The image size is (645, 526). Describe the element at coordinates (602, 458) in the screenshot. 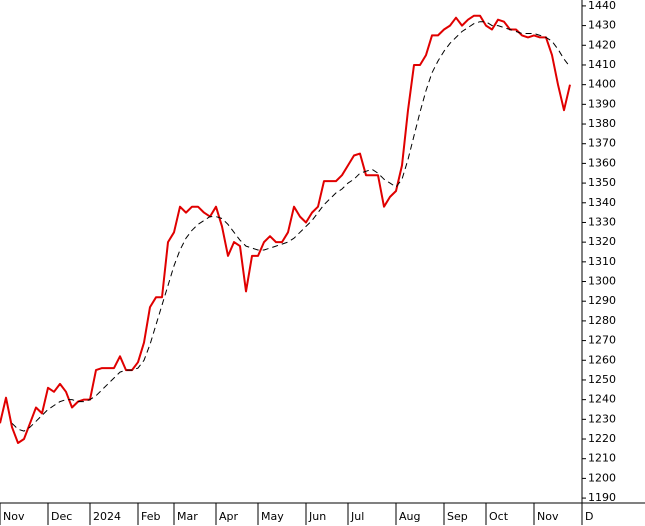

I see `y-tick-label: 1210` at that location.